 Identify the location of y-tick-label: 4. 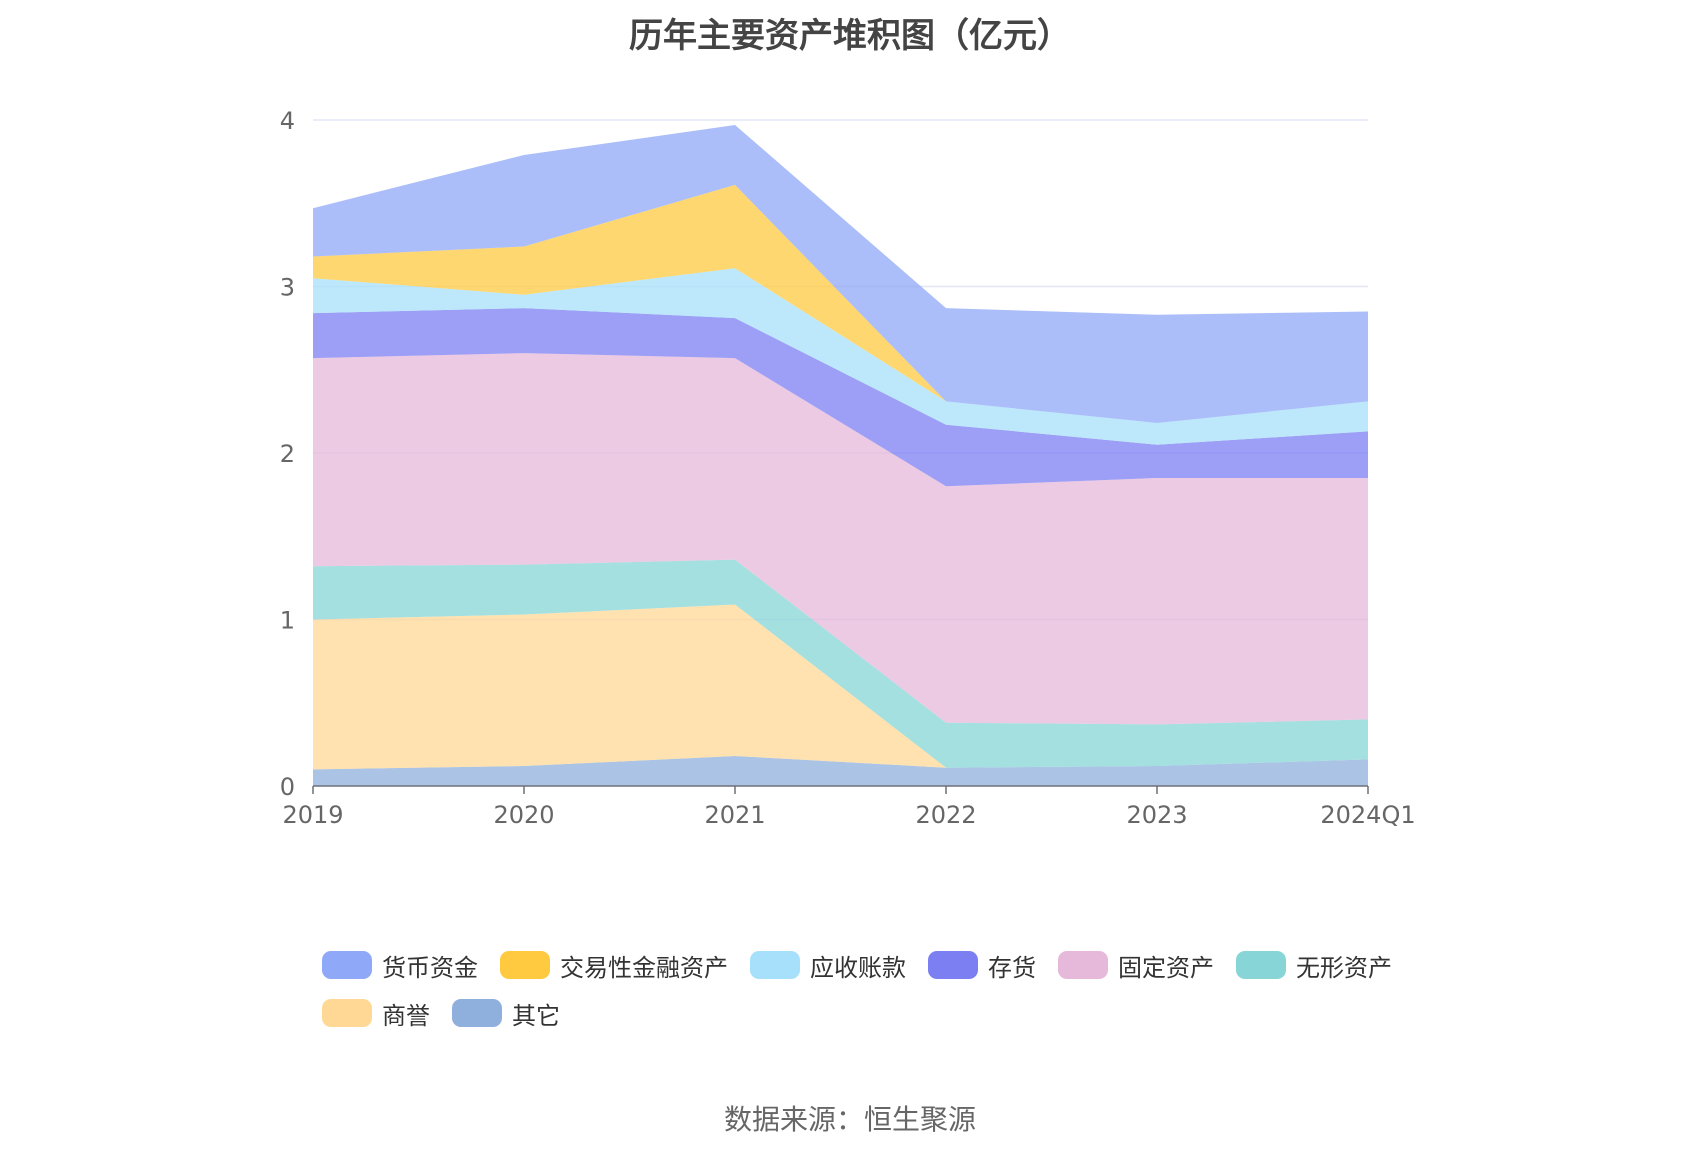
(287, 121).